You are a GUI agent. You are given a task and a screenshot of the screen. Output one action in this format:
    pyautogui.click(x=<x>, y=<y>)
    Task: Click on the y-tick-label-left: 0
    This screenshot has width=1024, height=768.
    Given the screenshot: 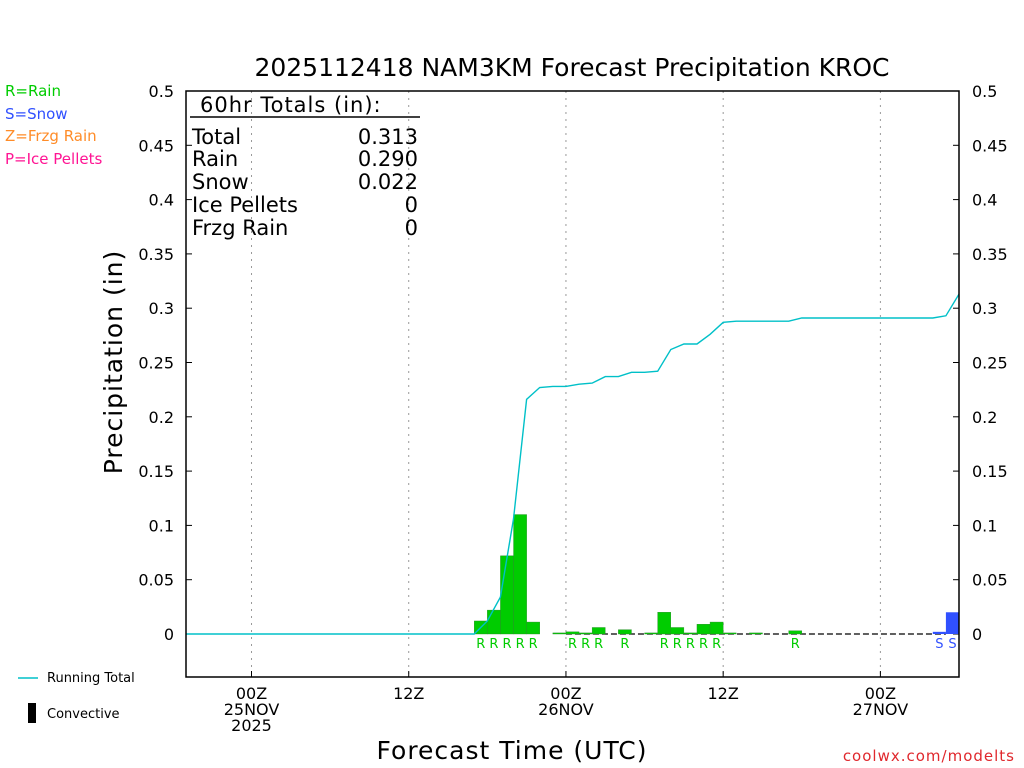 What is the action you would take?
    pyautogui.click(x=169, y=634)
    